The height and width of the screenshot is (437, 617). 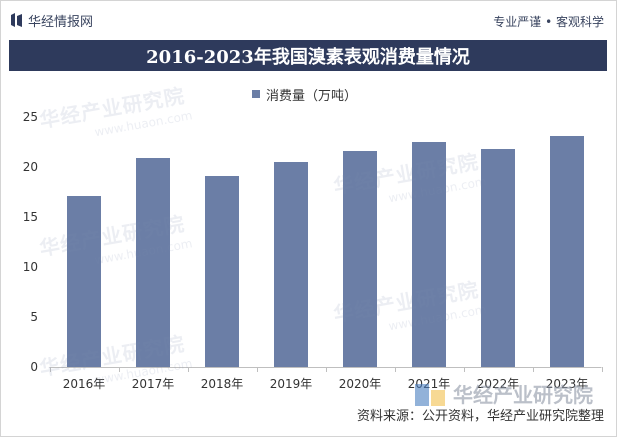 I want to click on x-tick-label: 2023年, so click(x=567, y=384).